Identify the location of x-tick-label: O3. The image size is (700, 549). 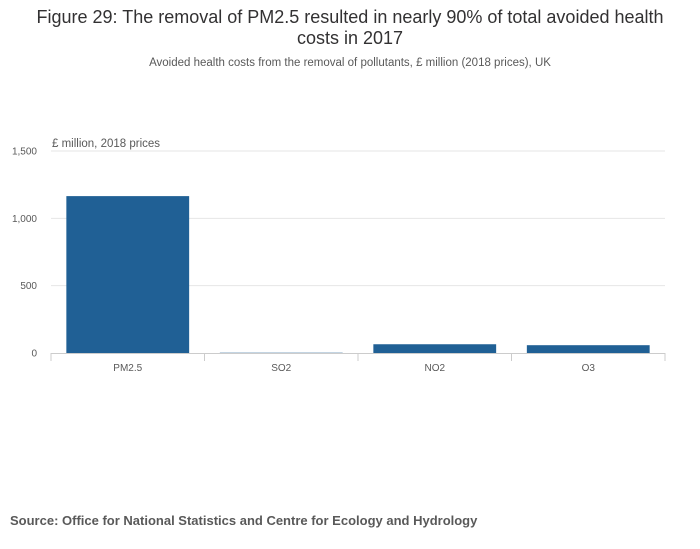
(589, 368).